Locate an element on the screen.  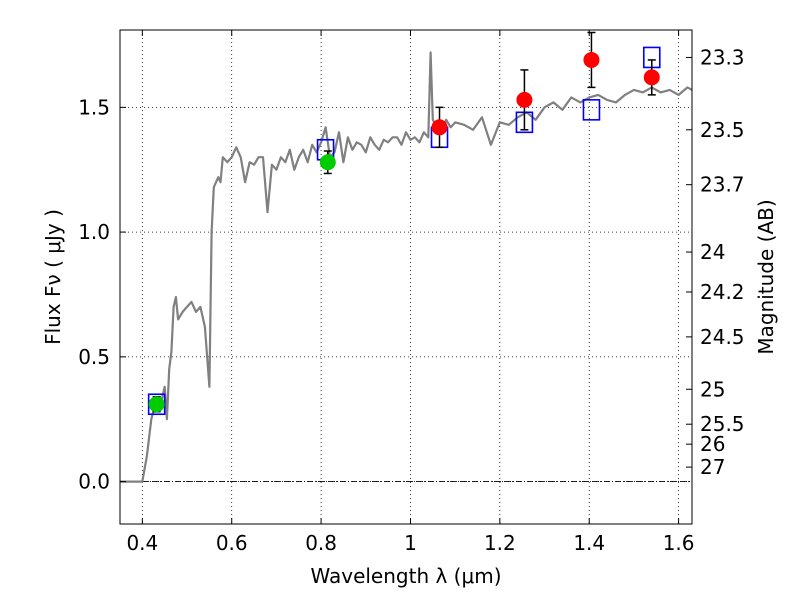
x-tick-label: 1.2 is located at coordinates (500, 543).